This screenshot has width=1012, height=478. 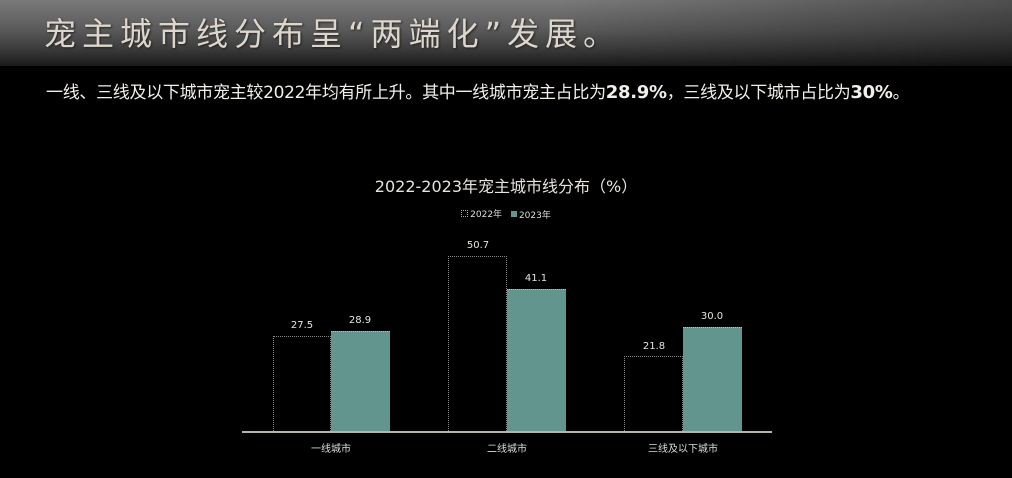 What do you see at coordinates (530, 214) in the screenshot?
I see `legend-item-2023: 2023年` at bounding box center [530, 214].